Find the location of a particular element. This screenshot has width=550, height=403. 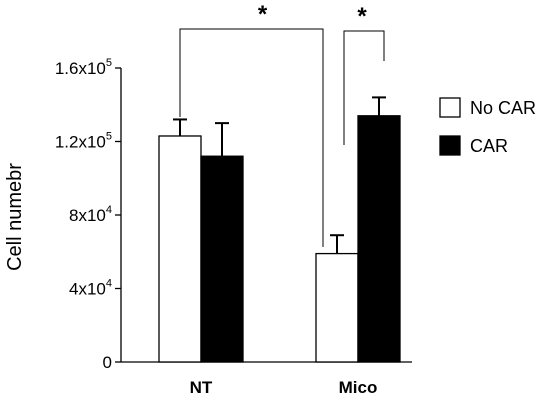

legend-label: CAR is located at coordinates (489, 146).